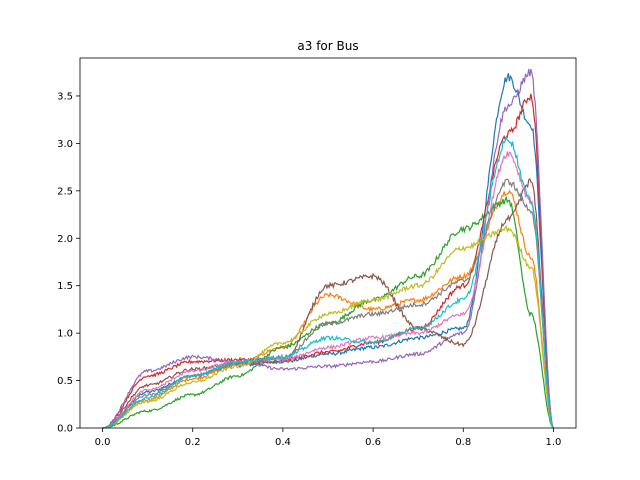  Describe the element at coordinates (463, 442) in the screenshot. I see `x-tick-label-4: 0.8` at that location.